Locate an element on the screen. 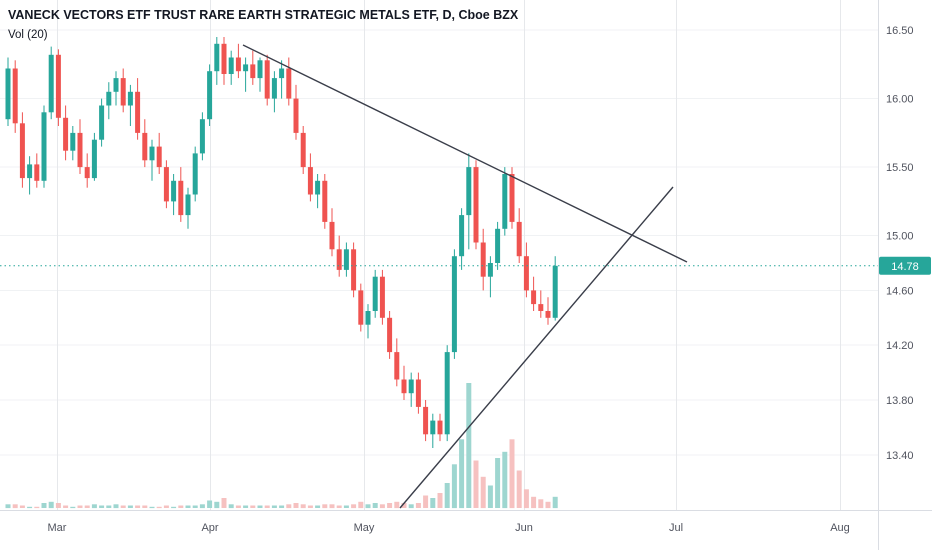 The image size is (932, 550). last-price-value: 14.78 is located at coordinates (905, 267).